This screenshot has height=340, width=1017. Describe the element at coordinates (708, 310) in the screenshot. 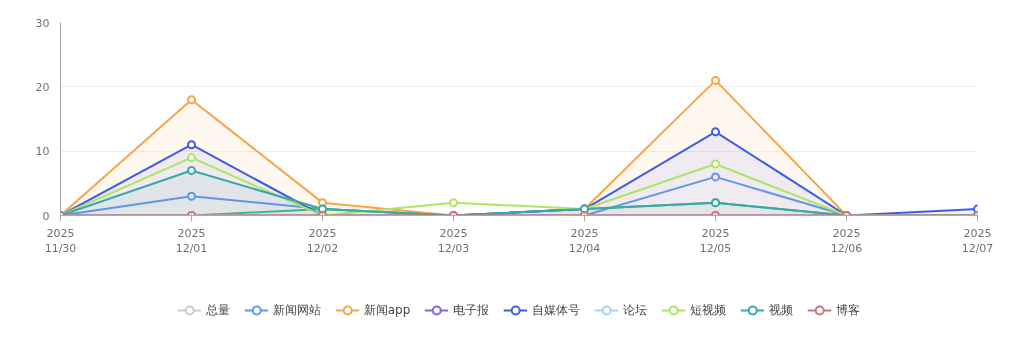

I see `legend-label: 短视频` at that location.